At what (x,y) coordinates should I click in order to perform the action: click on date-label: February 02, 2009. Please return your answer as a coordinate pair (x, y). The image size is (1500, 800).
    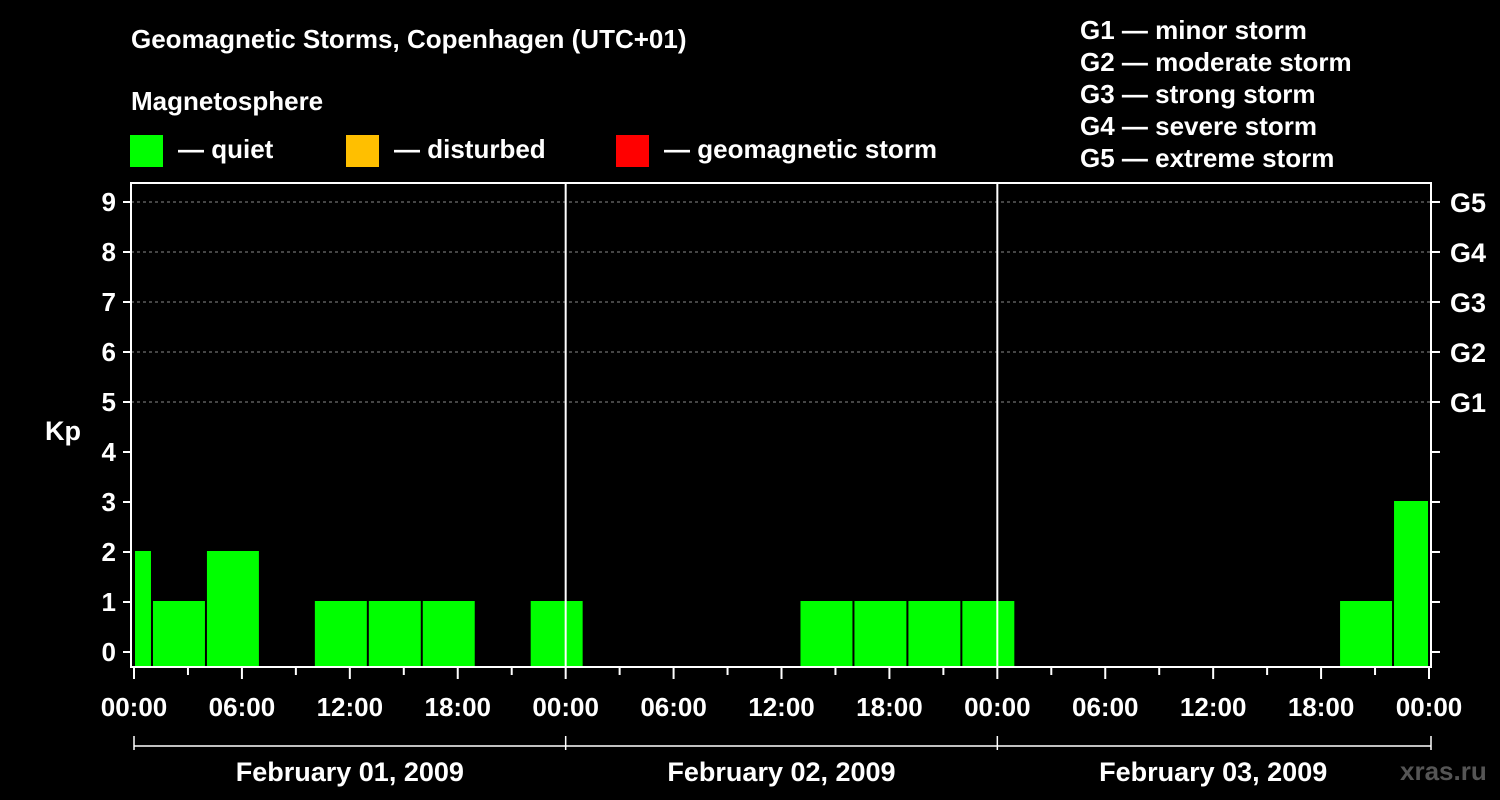
    Looking at the image, I should click on (781, 772).